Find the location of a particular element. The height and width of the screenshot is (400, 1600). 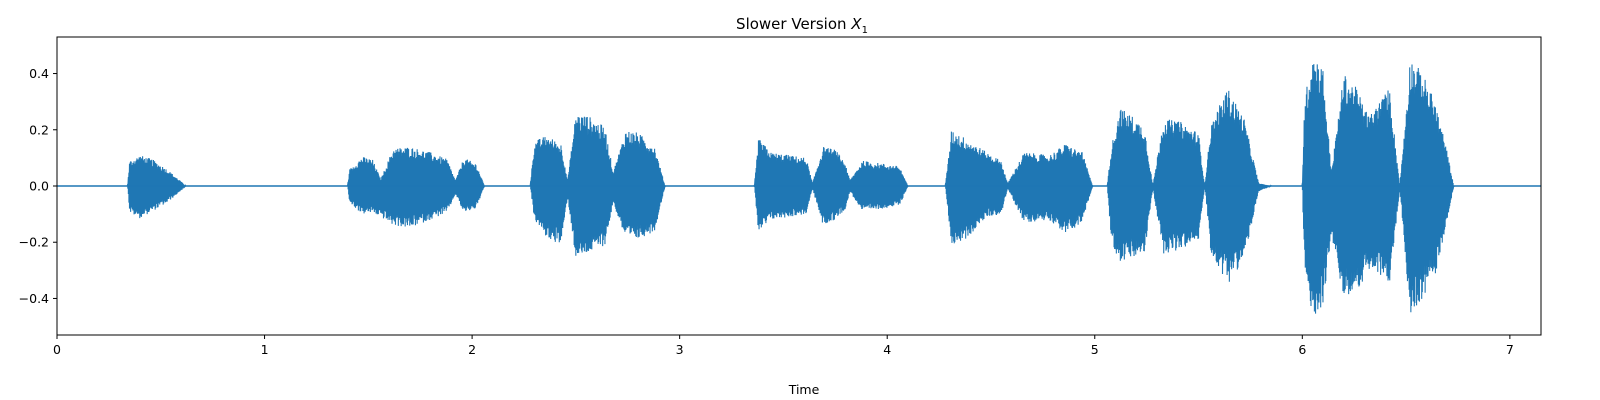

y-tick-label: −0.2 is located at coordinates (34, 242).